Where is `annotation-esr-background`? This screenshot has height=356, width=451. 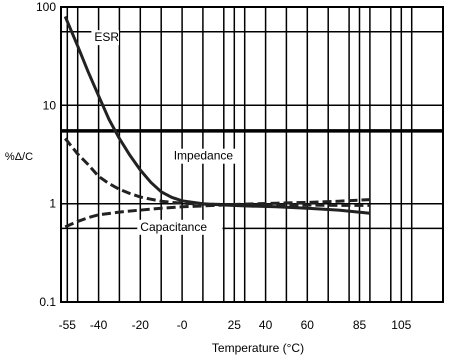 annotation-esr-background is located at coordinates (105, 38).